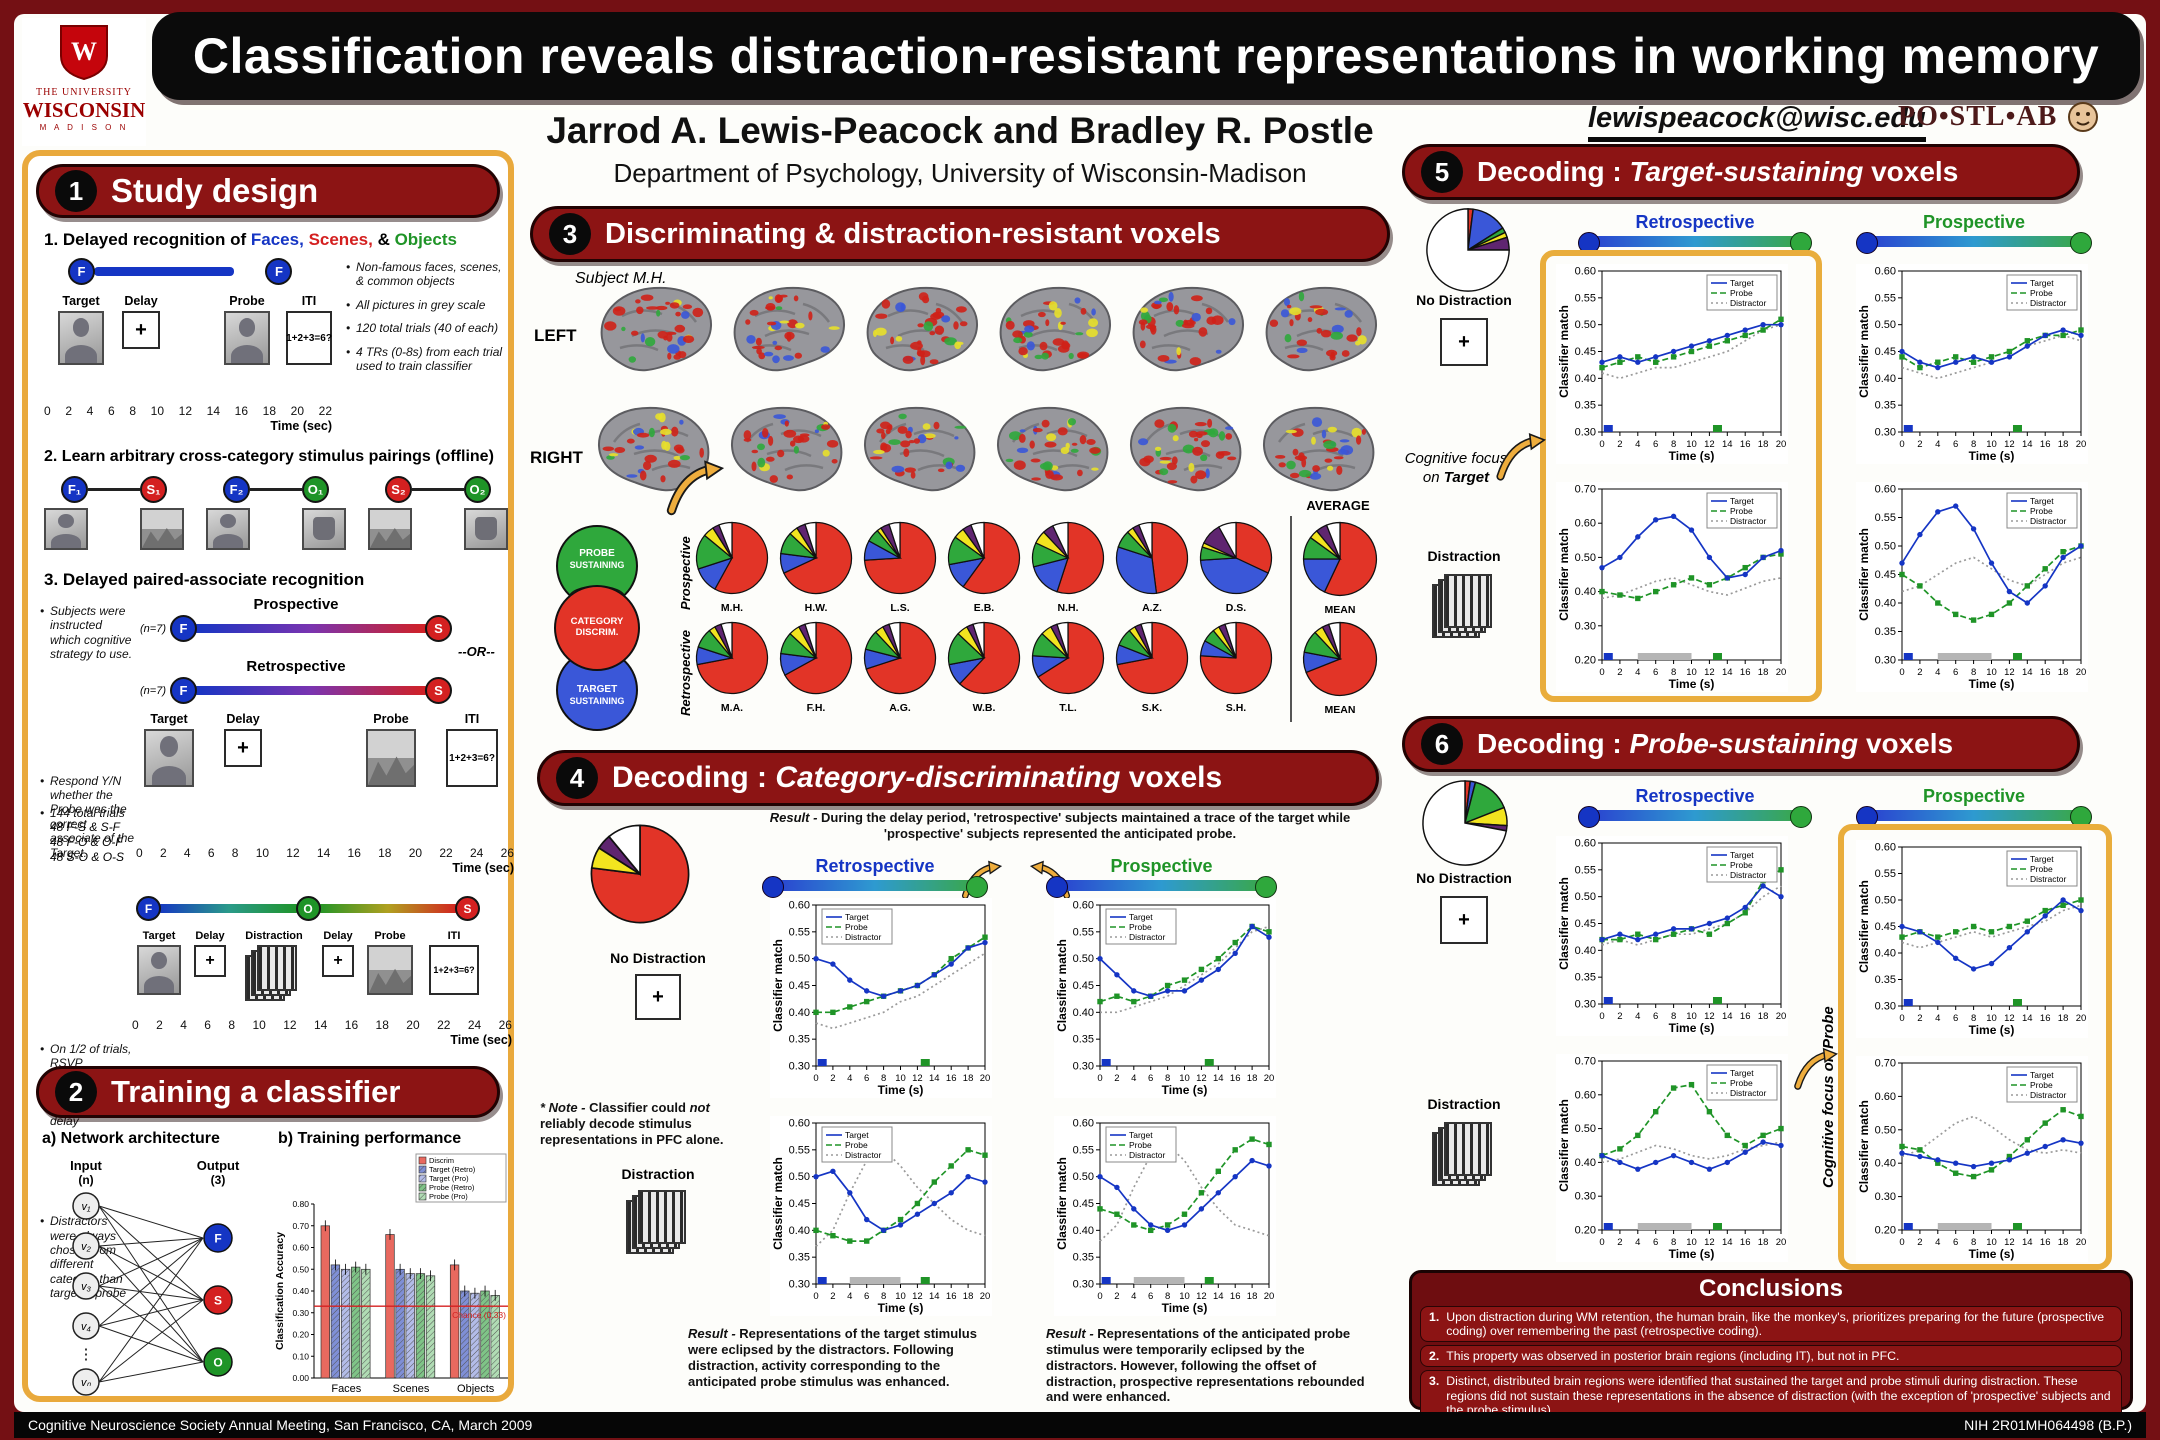  Describe the element at coordinates (338, 936) in the screenshot. I see `phase-label: Delay` at that location.